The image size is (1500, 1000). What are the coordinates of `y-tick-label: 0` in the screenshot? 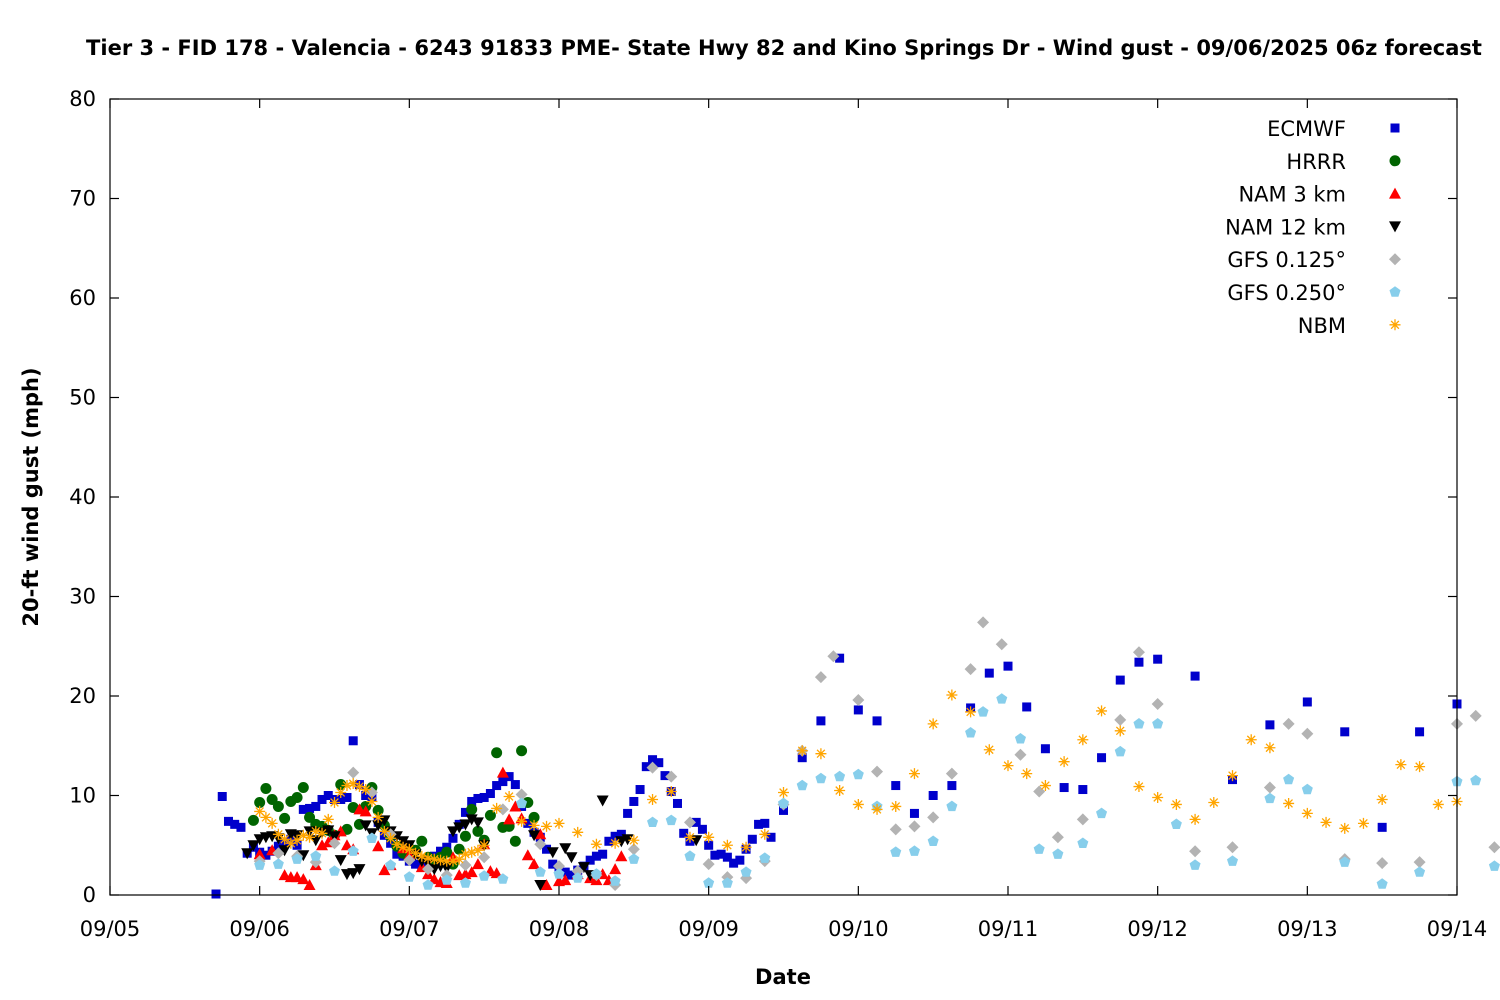 It's located at (89, 895).